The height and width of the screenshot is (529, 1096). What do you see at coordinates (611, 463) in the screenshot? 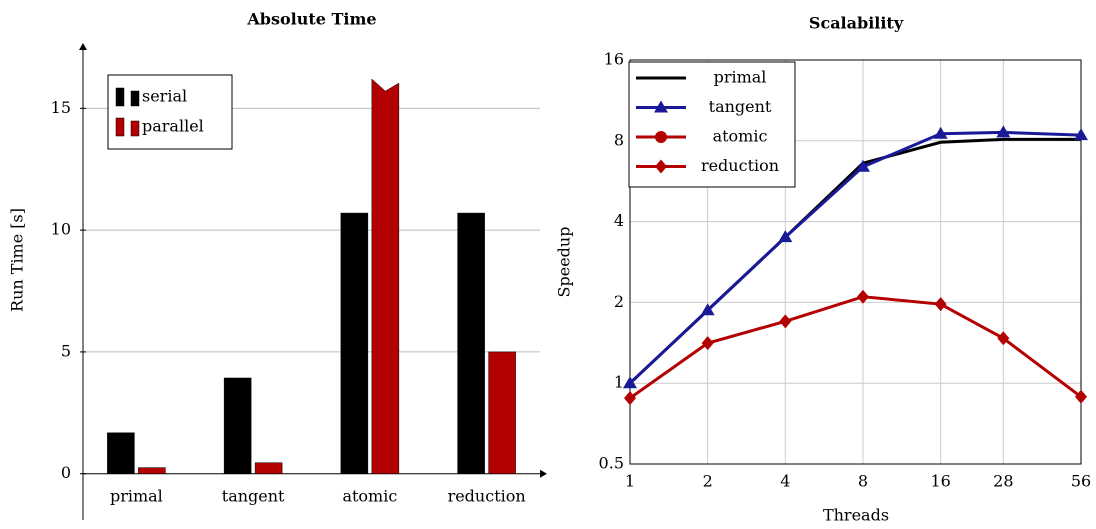
I see `y-tick-label: 0.5` at bounding box center [611, 463].